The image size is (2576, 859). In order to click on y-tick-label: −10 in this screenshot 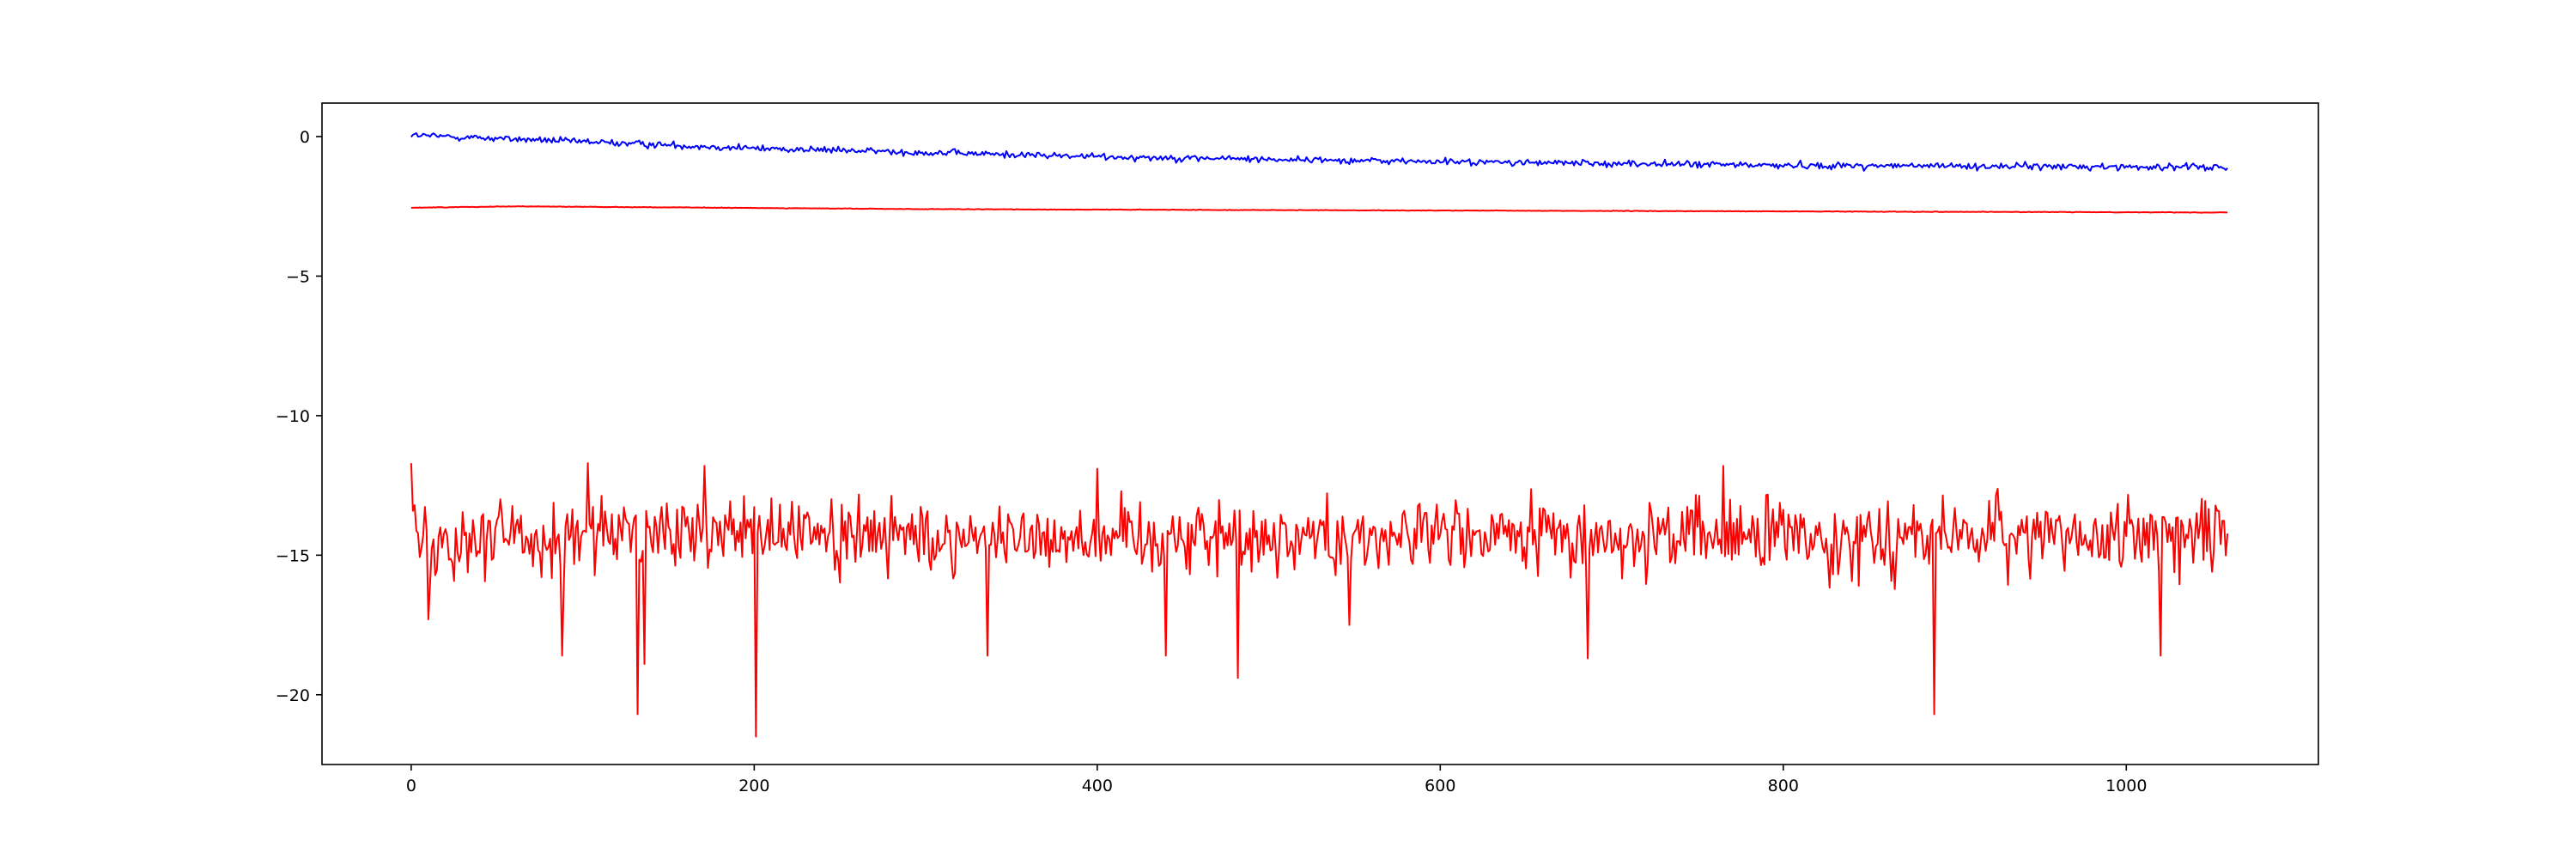, I will do `click(293, 417)`.